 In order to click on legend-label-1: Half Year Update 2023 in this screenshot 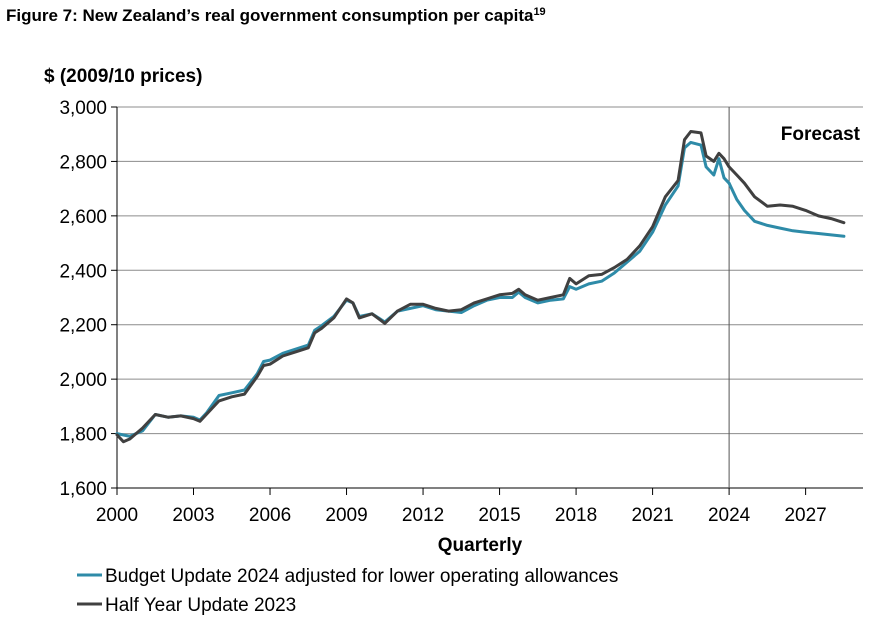, I will do `click(200, 605)`.